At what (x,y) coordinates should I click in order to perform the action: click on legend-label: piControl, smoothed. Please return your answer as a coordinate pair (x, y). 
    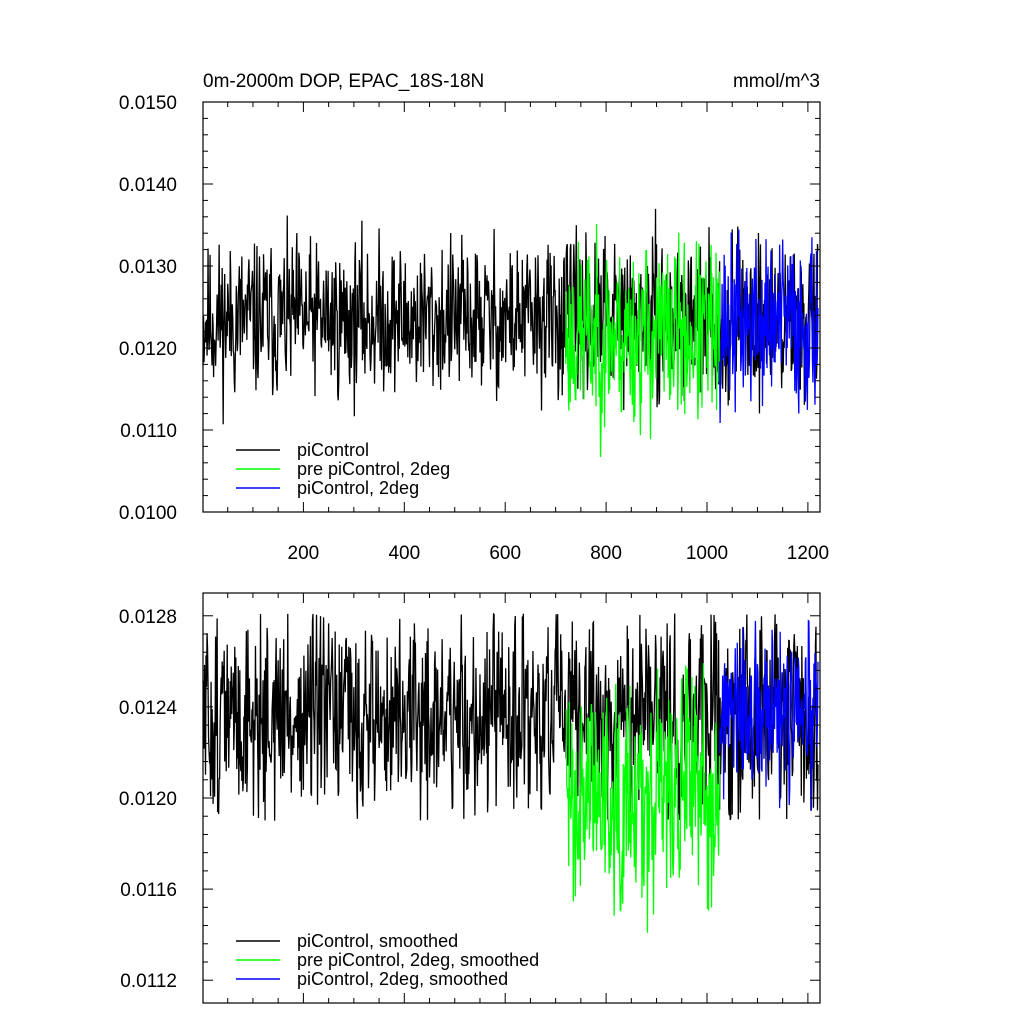
    Looking at the image, I should click on (377, 941).